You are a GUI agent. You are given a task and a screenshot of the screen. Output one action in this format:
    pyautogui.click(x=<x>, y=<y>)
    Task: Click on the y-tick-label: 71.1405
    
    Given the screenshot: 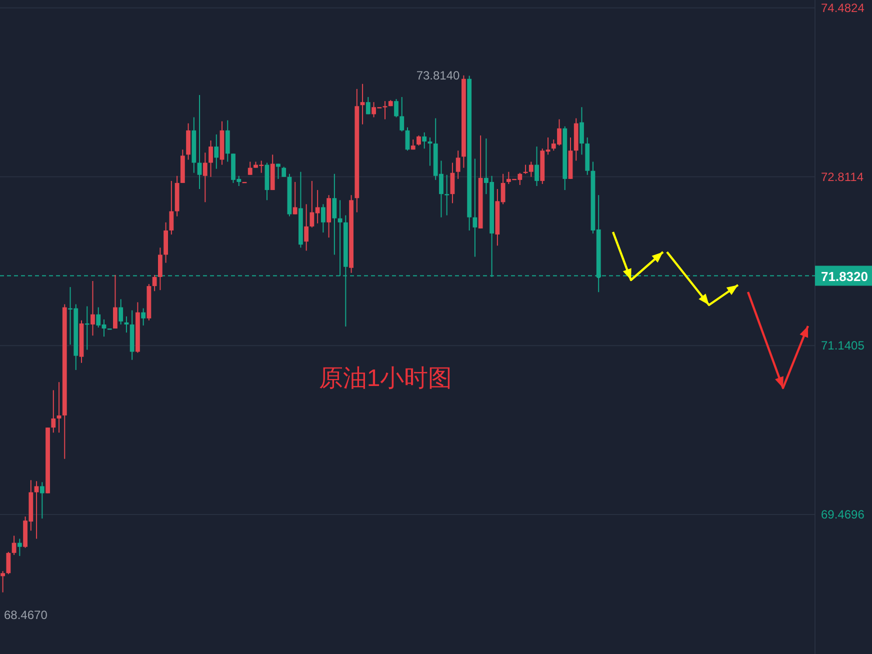 What is the action you would take?
    pyautogui.click(x=843, y=345)
    